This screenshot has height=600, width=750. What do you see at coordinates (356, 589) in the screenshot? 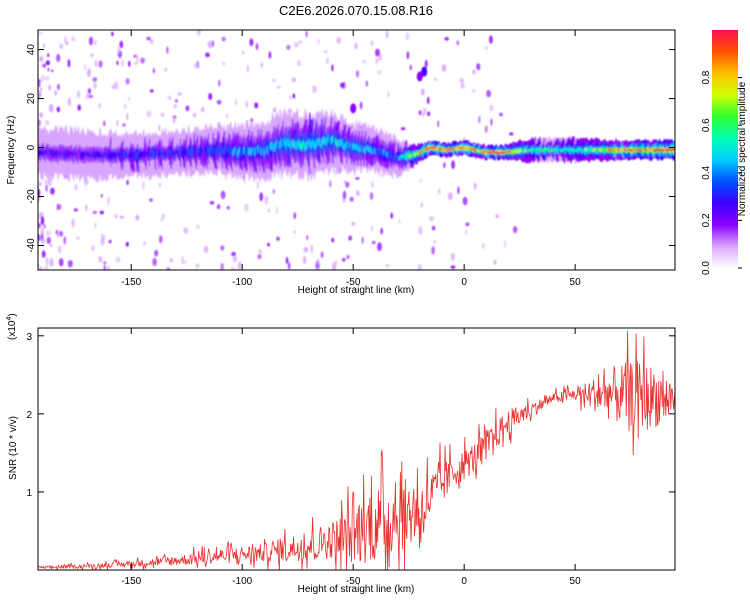
I see `snr-xlabel: Height of straight line (km)` at bounding box center [356, 589].